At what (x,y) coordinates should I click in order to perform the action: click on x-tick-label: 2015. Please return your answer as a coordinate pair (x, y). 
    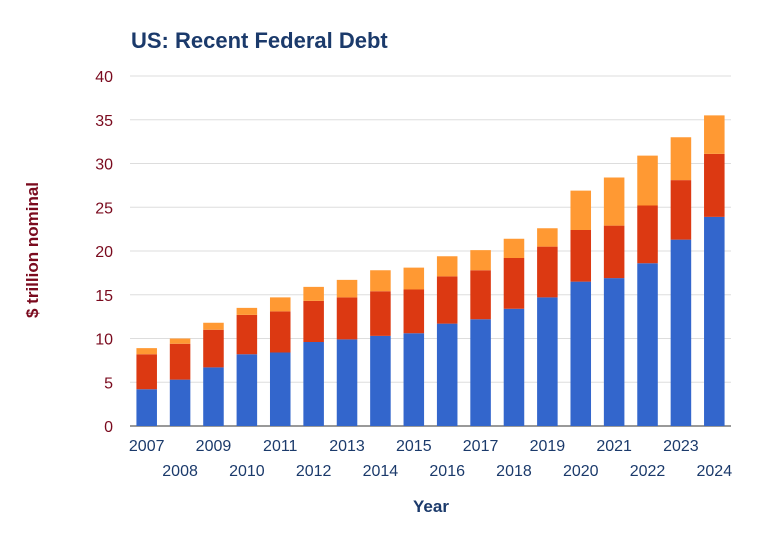
    Looking at the image, I should click on (414, 446).